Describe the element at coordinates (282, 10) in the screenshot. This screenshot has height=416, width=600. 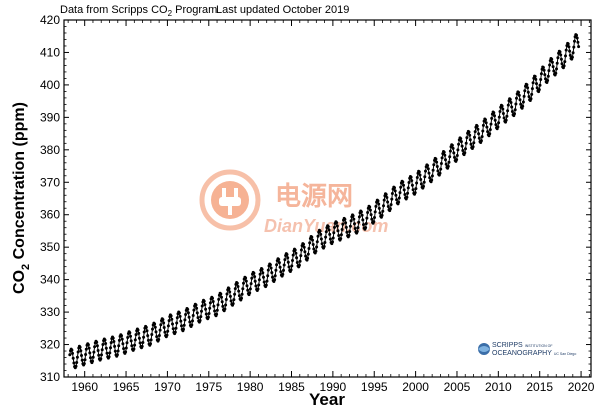
I see `updated-note: Last updated October 2019` at that location.